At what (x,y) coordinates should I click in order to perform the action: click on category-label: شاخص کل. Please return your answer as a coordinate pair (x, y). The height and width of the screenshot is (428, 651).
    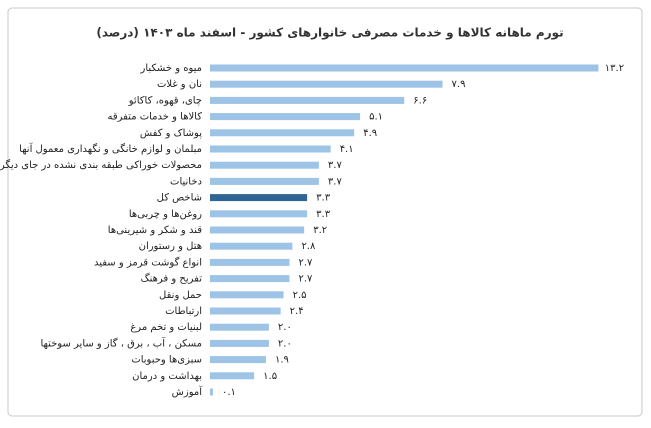
    Looking at the image, I should click on (179, 198).